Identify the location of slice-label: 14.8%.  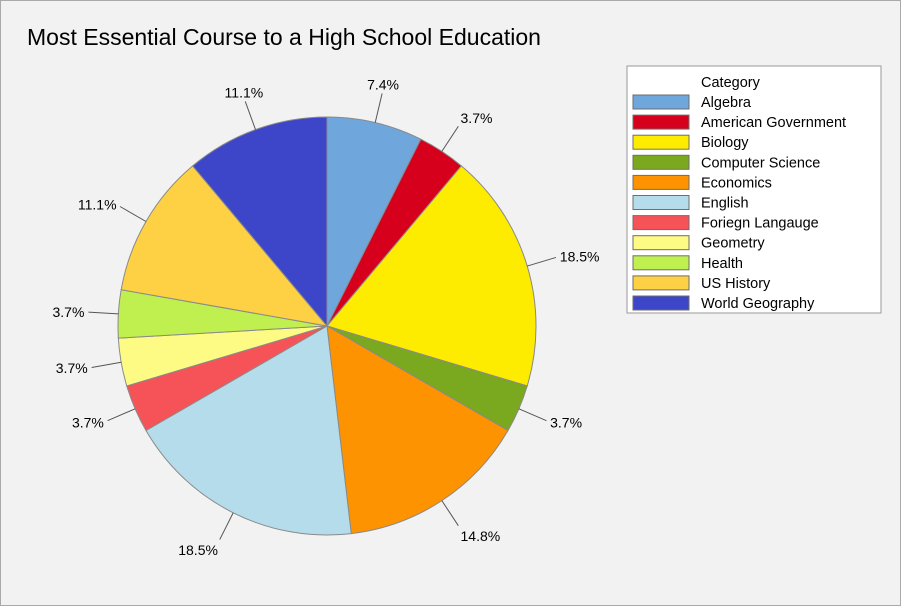
(481, 536).